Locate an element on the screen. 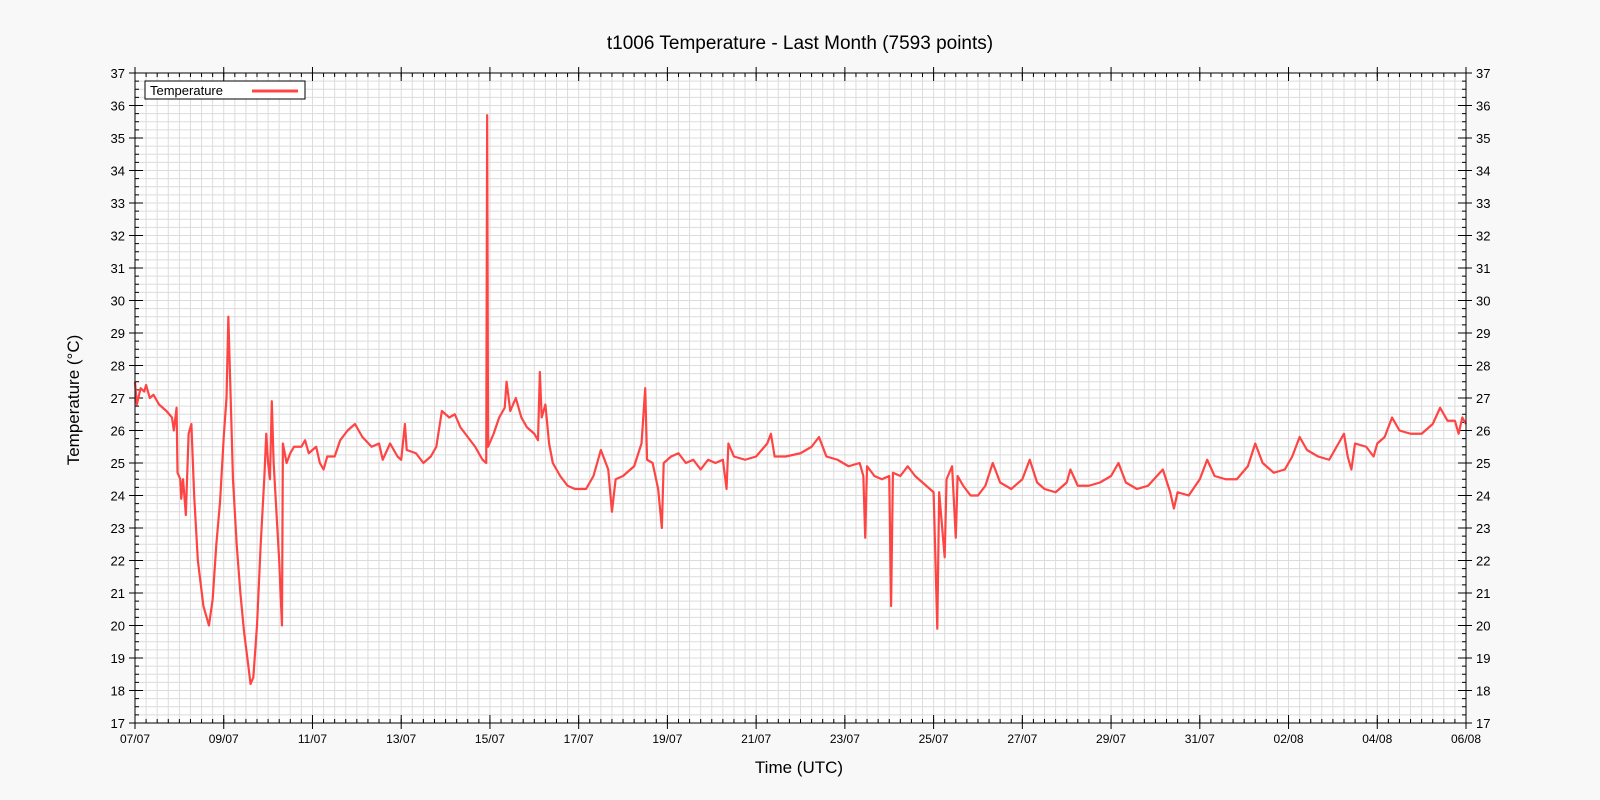 This screenshot has height=800, width=1600. y-tick-label-right: 33 is located at coordinates (1483, 203).